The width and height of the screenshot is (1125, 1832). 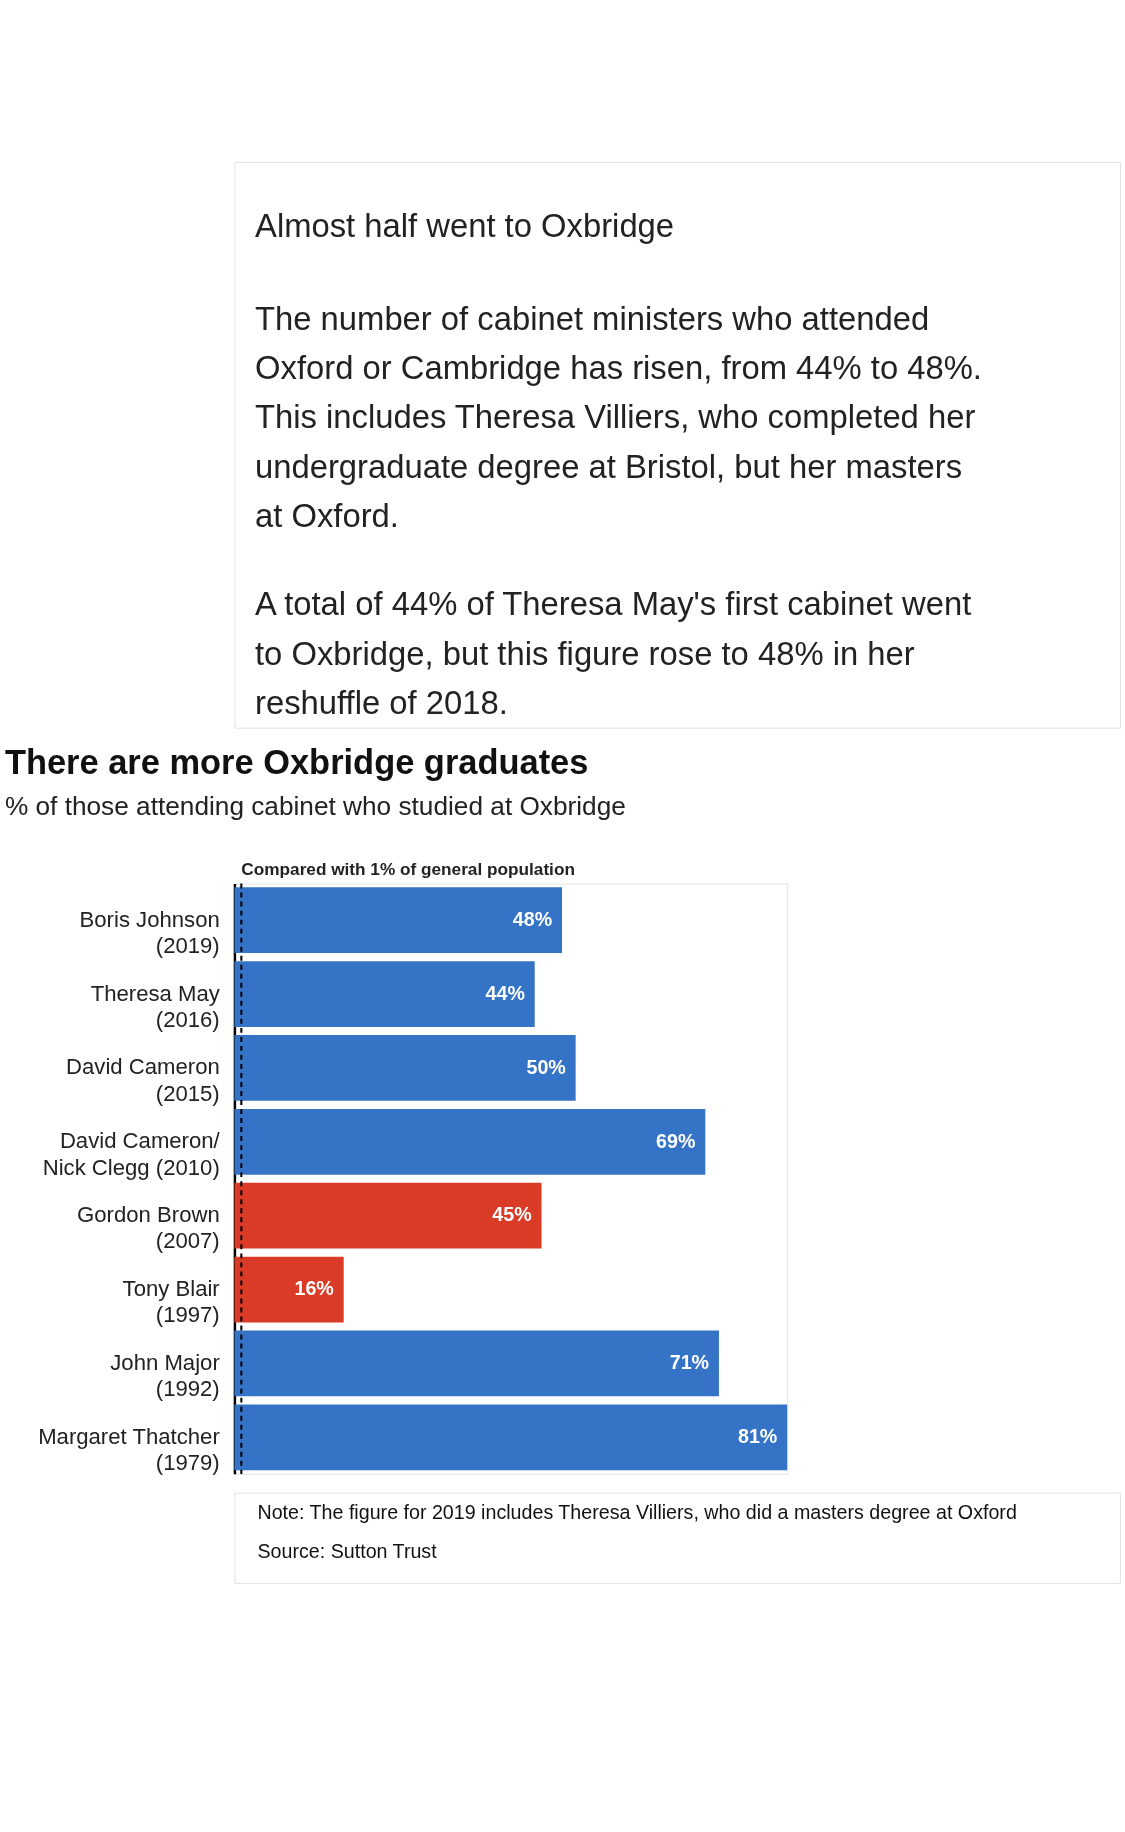 I want to click on y-tick-label: David Cameron/ Nick Clegg (2010), so click(x=131, y=1154).